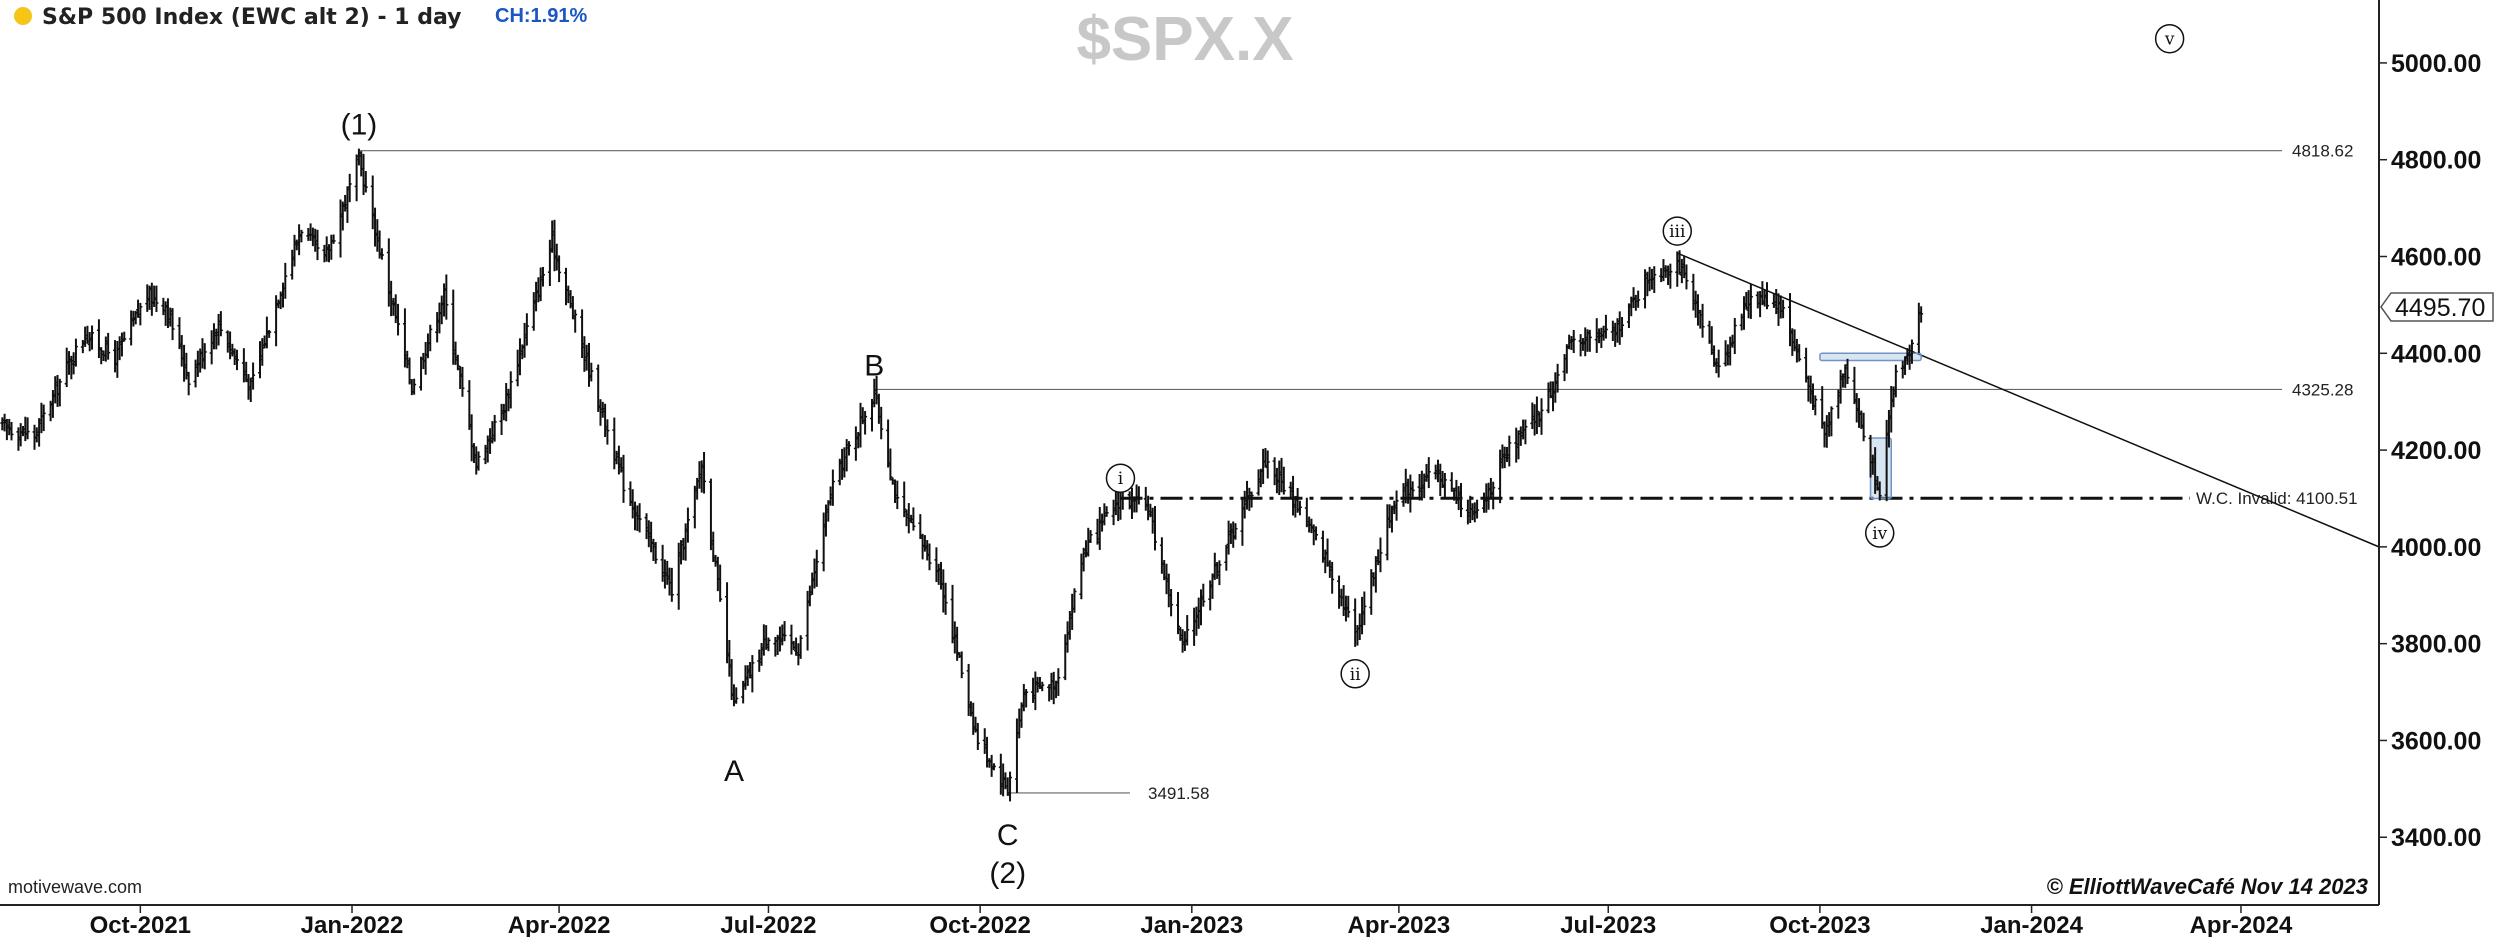  I want to click on last-price-marker: 4495.70, so click(2437, 307).